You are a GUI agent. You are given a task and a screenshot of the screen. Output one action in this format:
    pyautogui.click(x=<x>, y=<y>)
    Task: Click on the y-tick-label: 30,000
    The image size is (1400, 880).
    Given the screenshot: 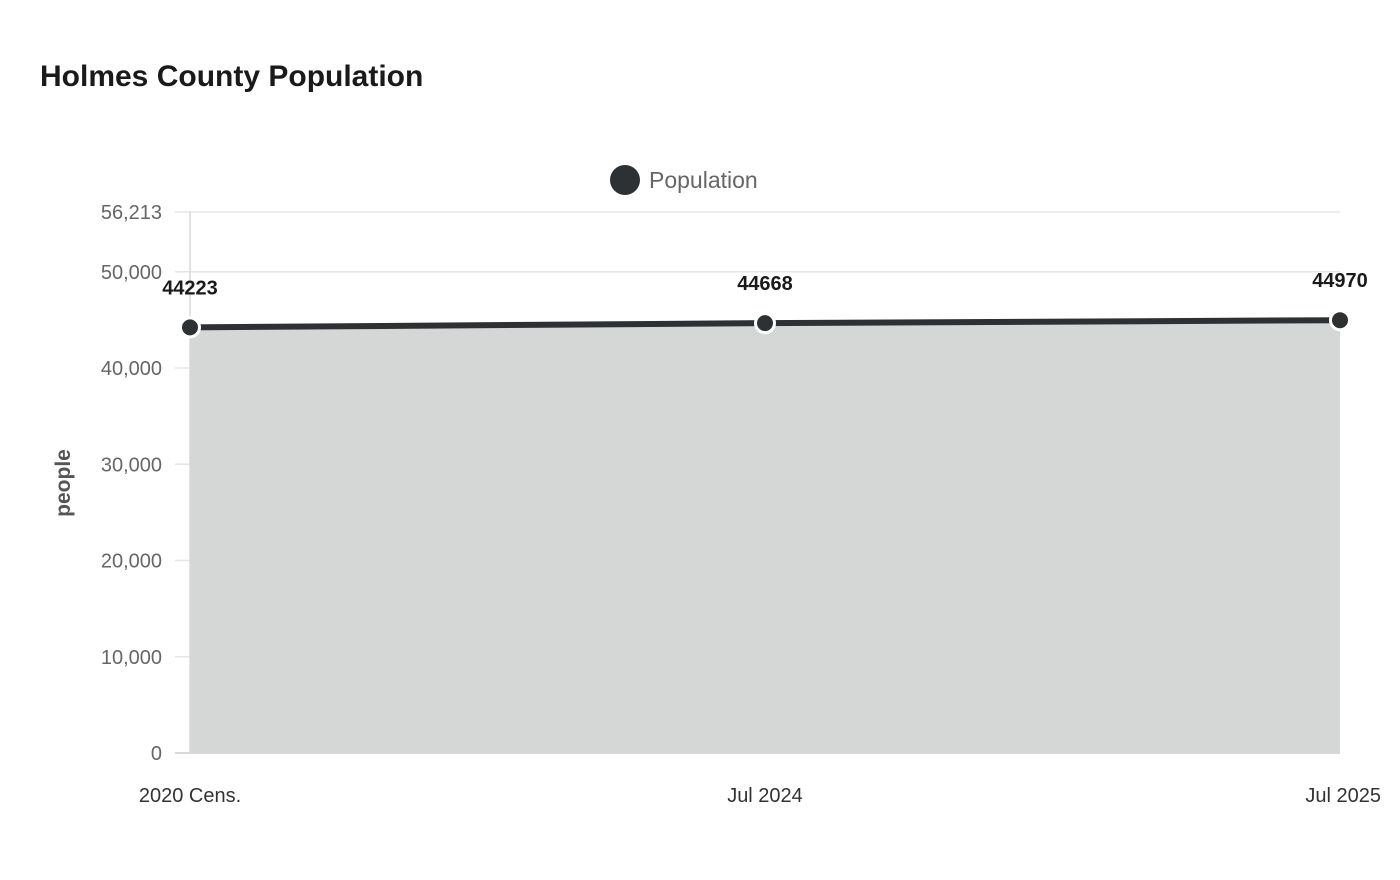 What is the action you would take?
    pyautogui.click(x=131, y=465)
    